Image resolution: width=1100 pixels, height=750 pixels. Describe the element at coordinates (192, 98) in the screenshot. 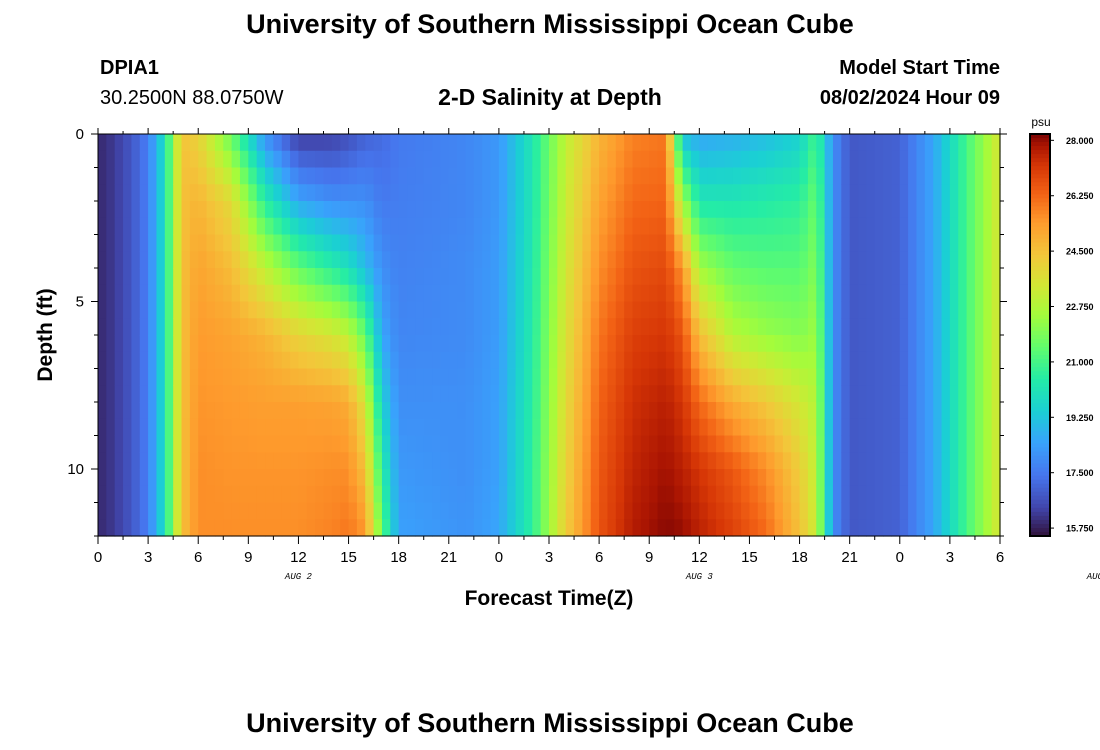

I see `station-coordinates: 30.2500N 88.0750W` at that location.